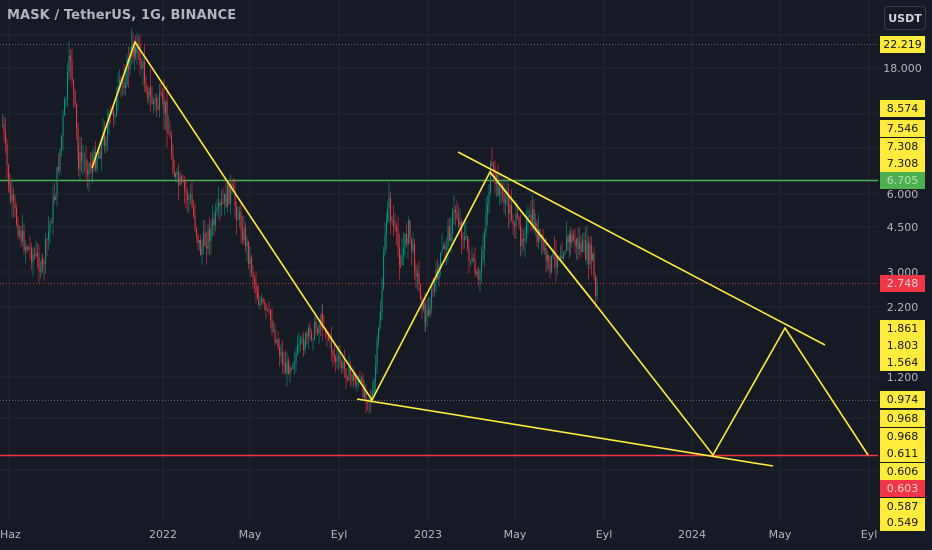 This screenshot has height=550, width=932. I want to click on price-tick-label: 1.200, so click(902, 377).